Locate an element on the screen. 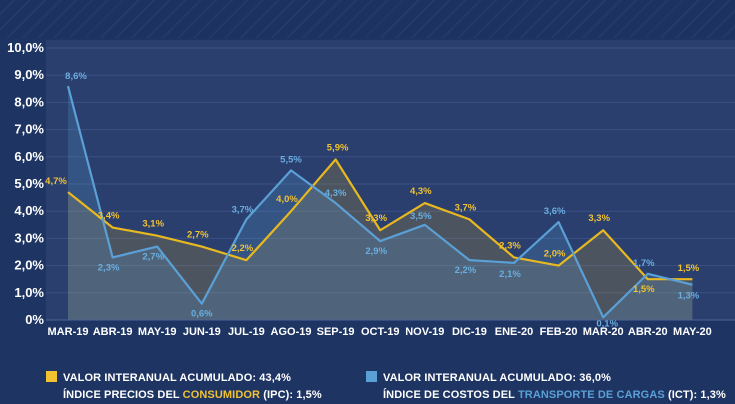  data-label: 2,0% is located at coordinates (555, 254).